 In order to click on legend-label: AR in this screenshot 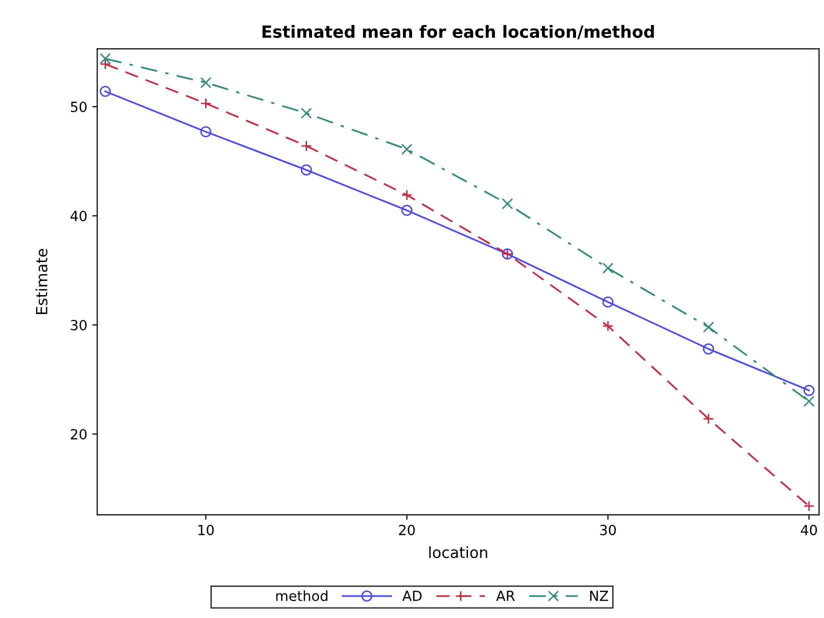, I will do `click(505, 595)`.